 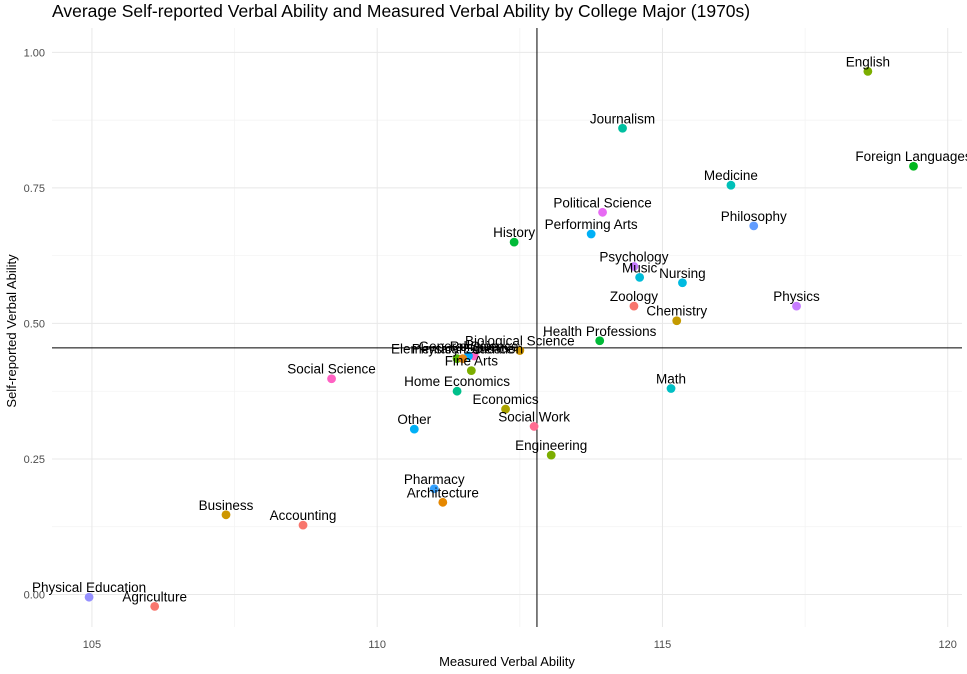 What do you see at coordinates (92, 645) in the screenshot?
I see `x-tick-label: 105` at bounding box center [92, 645].